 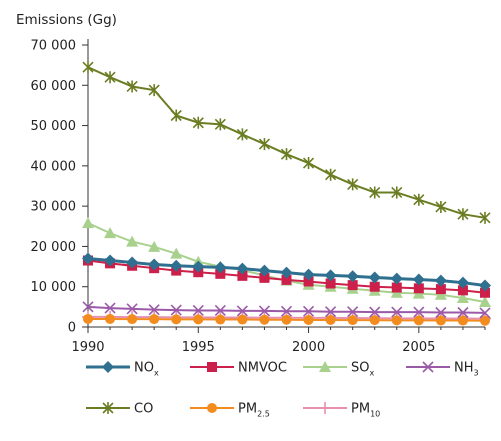 I want to click on legend-label-nh3: NH3, so click(x=466, y=369).